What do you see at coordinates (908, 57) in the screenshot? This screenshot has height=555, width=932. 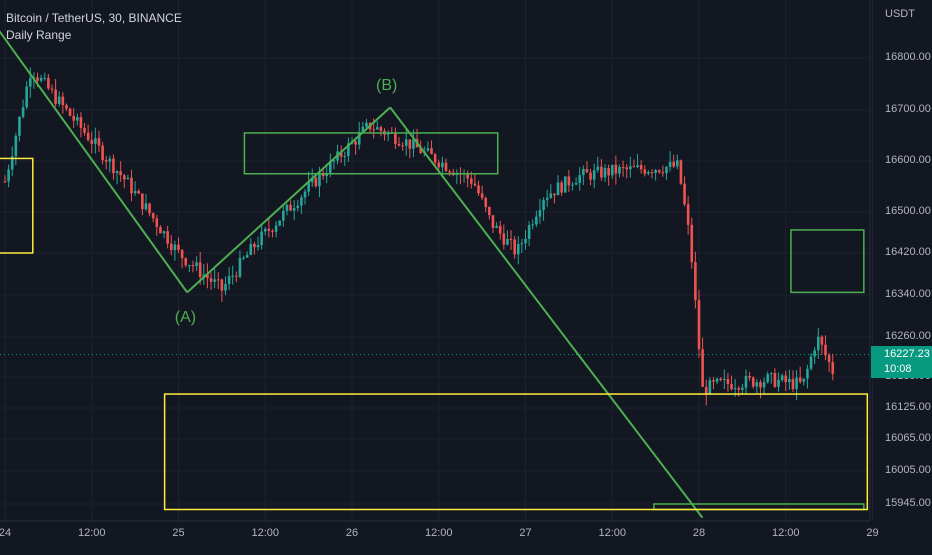 I see `price-tick-label: 16800.00` at bounding box center [908, 57].